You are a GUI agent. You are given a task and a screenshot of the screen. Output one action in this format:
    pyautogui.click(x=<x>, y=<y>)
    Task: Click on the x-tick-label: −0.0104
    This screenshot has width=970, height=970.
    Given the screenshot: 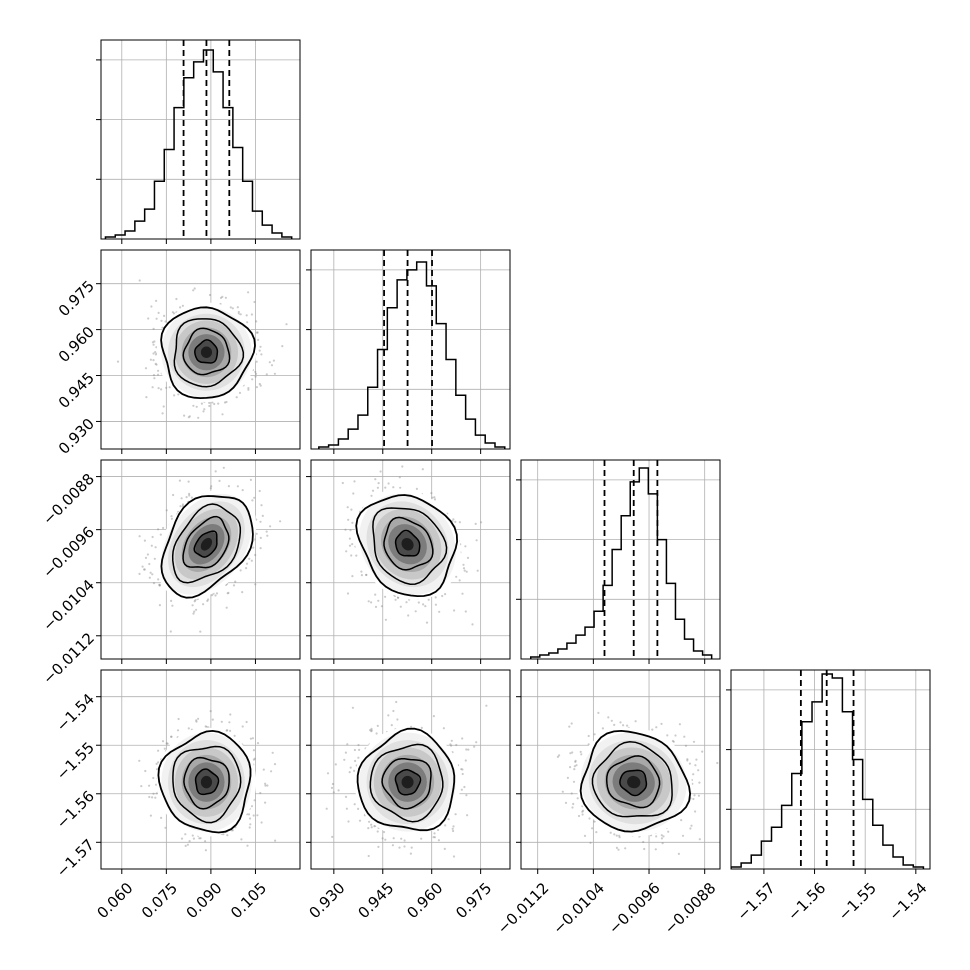 What is the action you would take?
    pyautogui.click(x=578, y=908)
    